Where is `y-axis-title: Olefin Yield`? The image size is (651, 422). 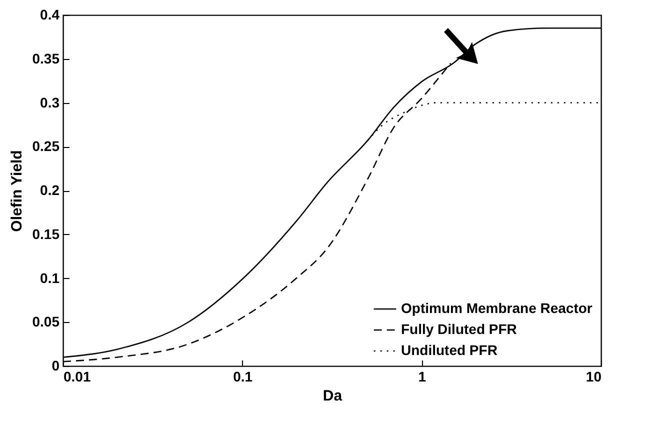
y-axis-title: Olefin Yield is located at coordinates (17, 191).